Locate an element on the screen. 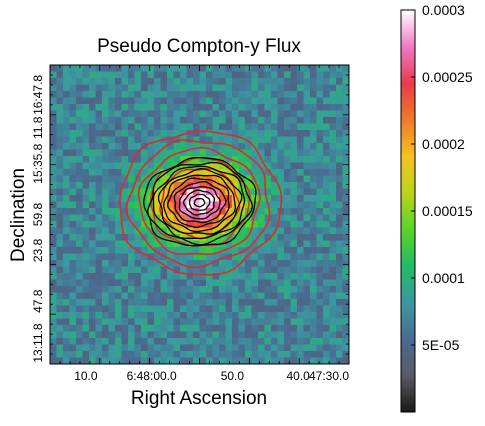 This screenshot has height=426, width=485. colorbar-tick-label: 0.00015 is located at coordinates (447, 211).